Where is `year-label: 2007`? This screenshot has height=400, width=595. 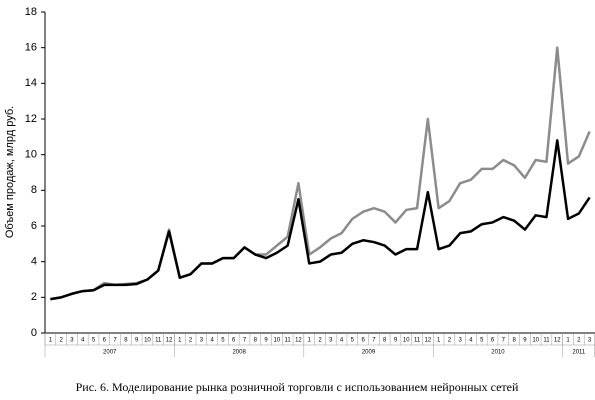 year-label: 2007 is located at coordinates (110, 353).